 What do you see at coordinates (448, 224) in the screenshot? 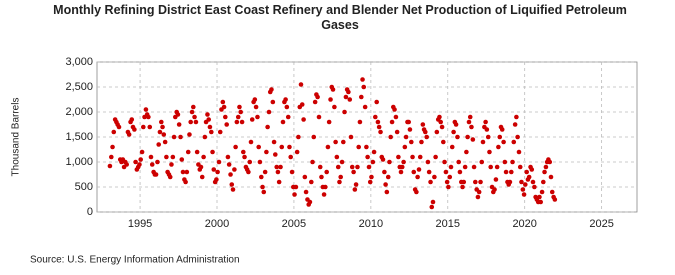
I see `x-tick-label: 2015` at bounding box center [448, 224].